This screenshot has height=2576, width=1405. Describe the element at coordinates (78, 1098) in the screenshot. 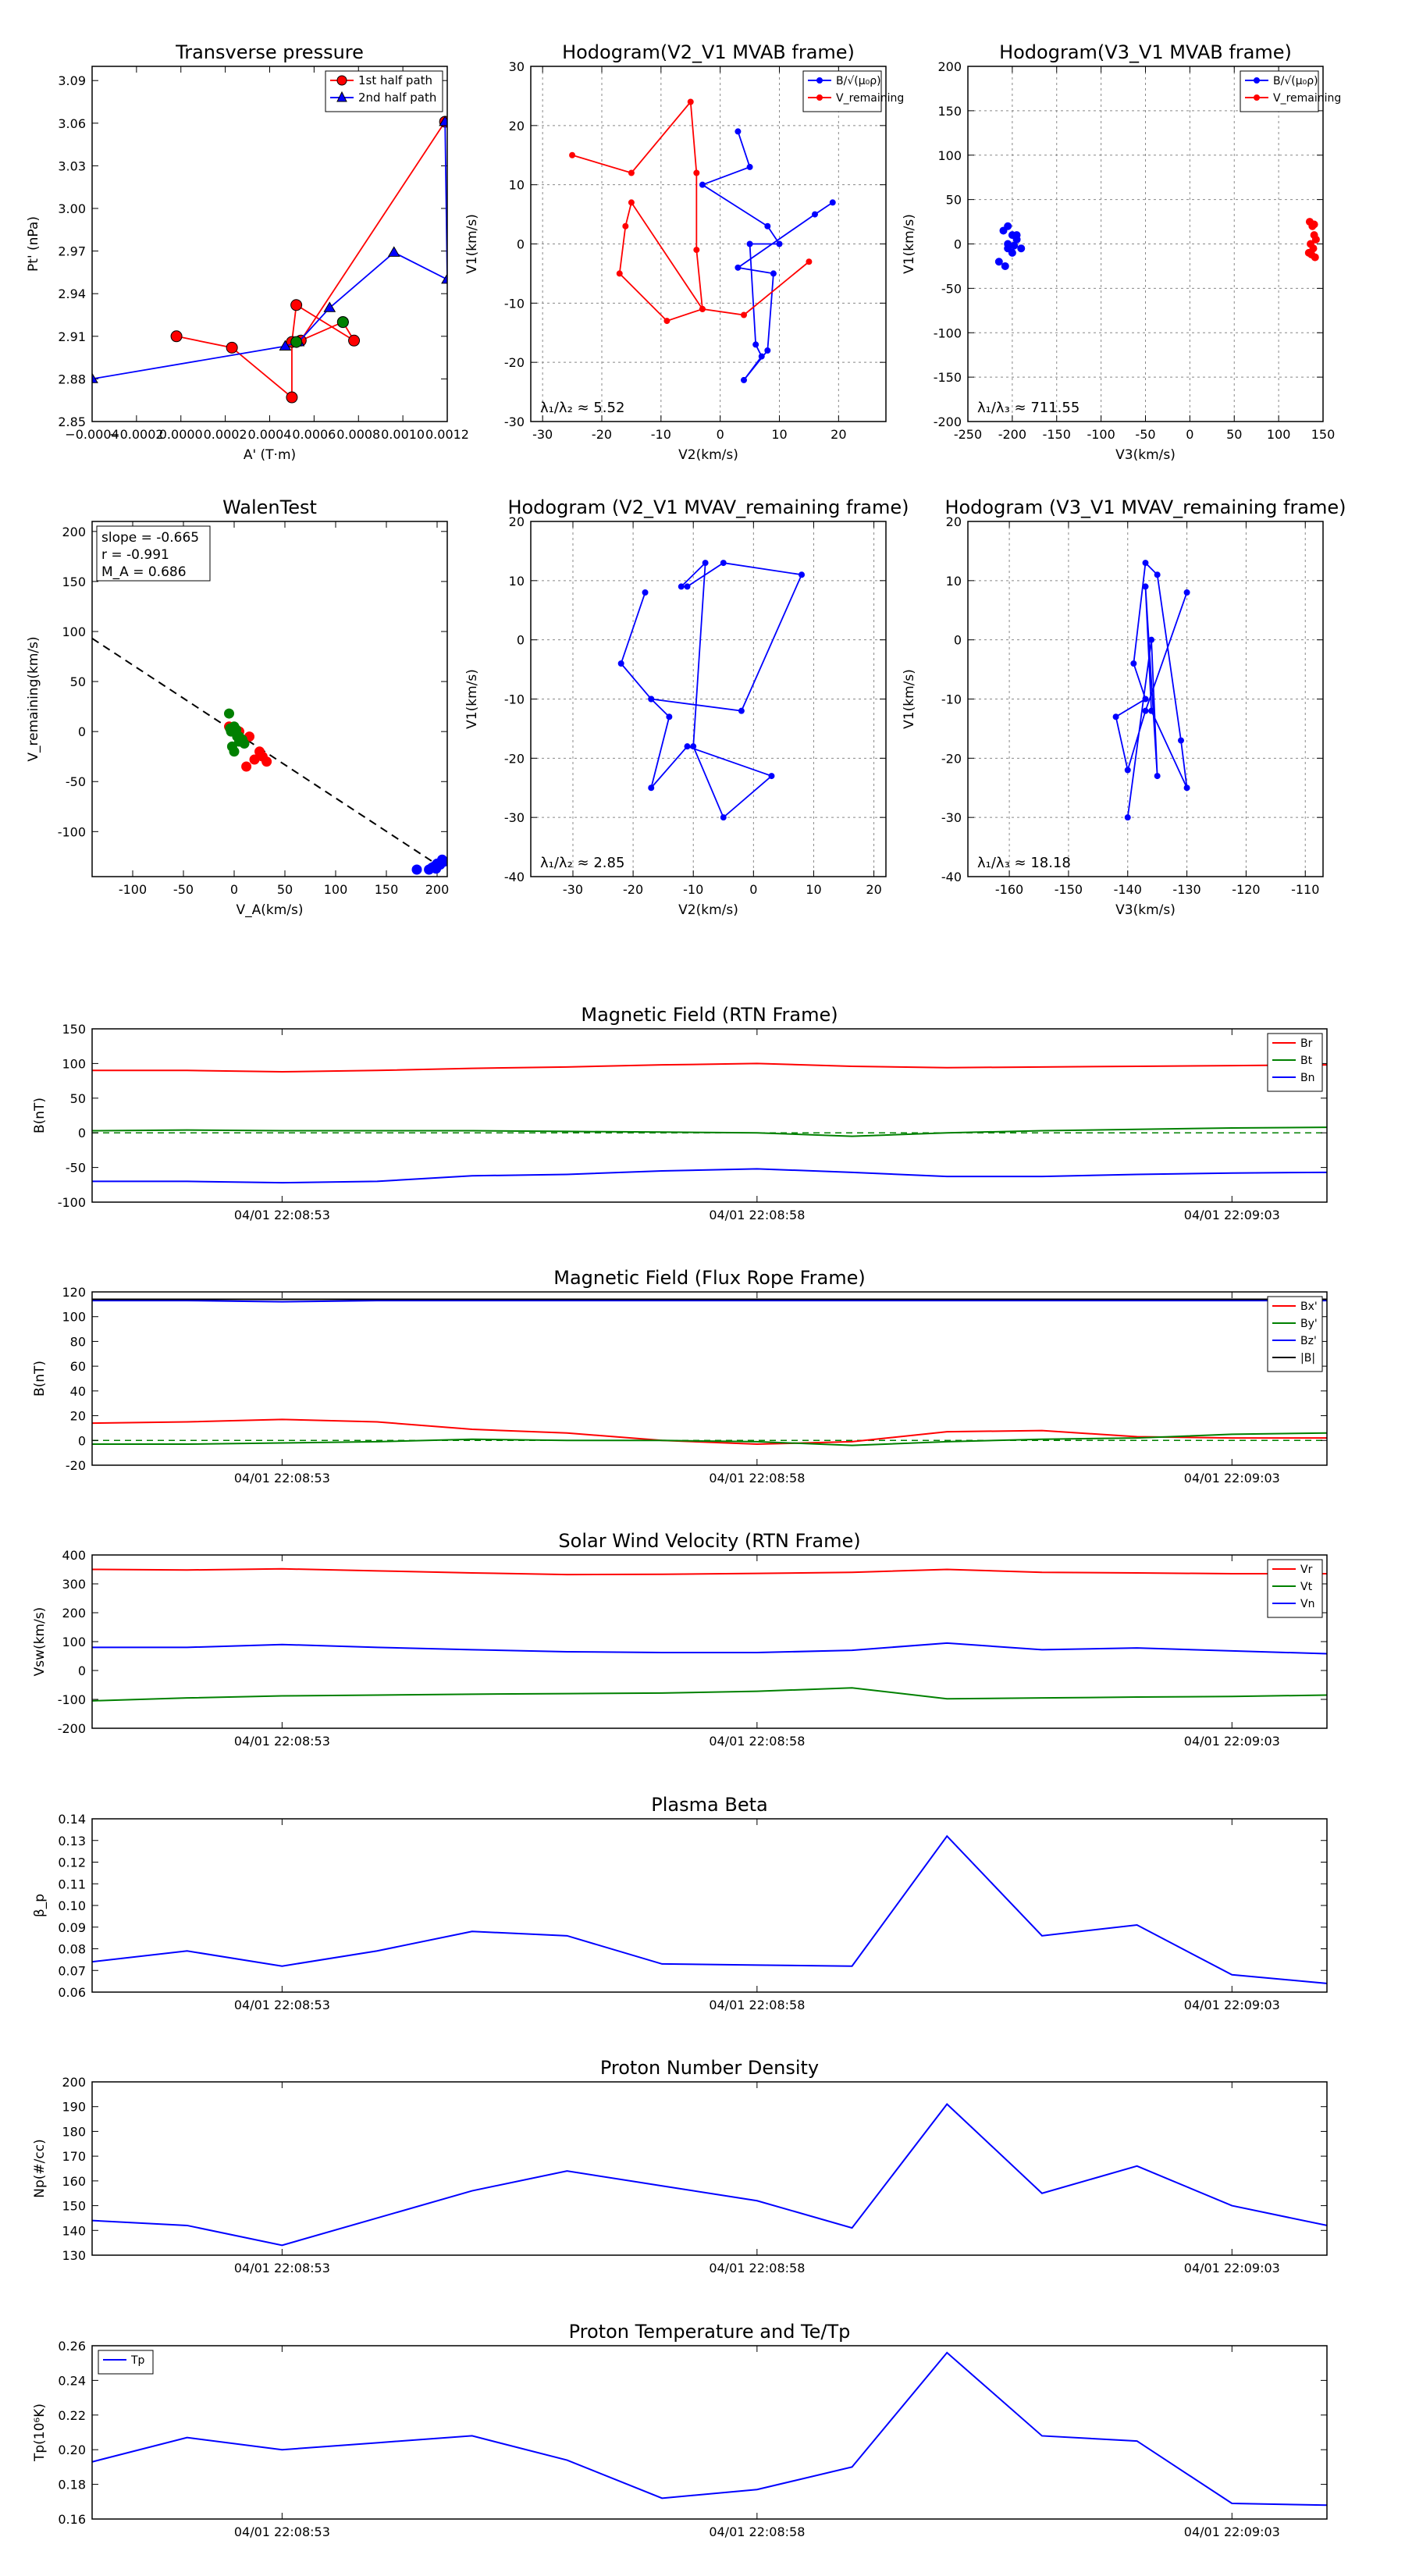

I see `y-tick-label: 50` at that location.